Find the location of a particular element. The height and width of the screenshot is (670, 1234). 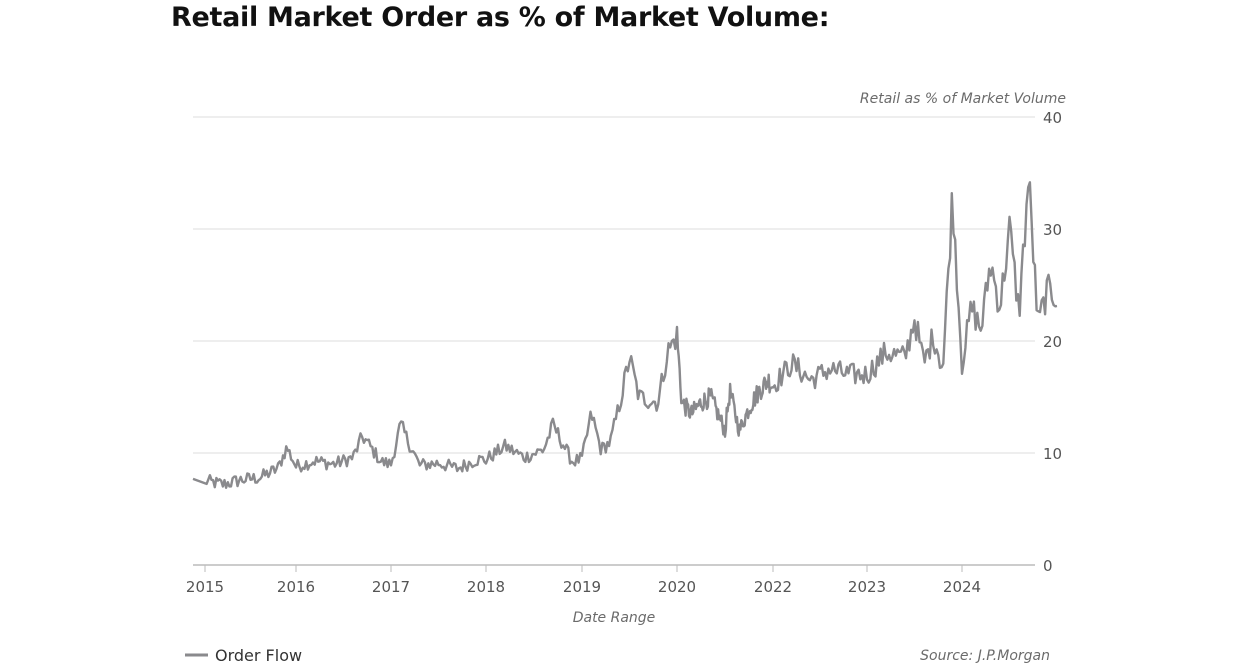

x-tick-label: 2022 is located at coordinates (773, 587).